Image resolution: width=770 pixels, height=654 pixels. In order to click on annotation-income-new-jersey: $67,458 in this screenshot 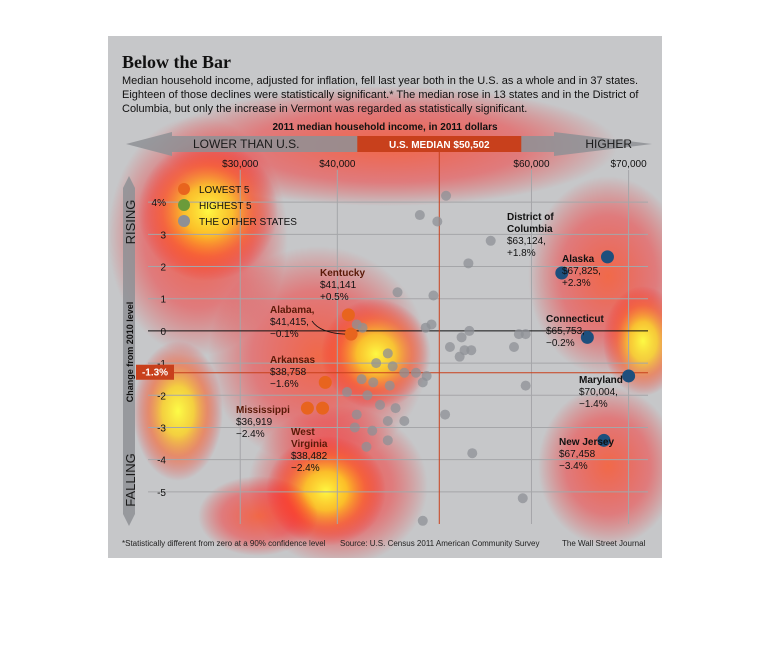, I will do `click(577, 454)`.